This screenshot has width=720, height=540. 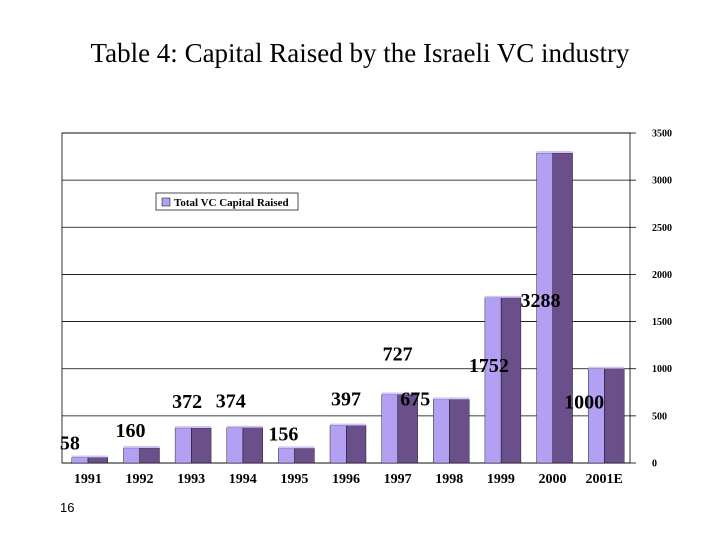 What do you see at coordinates (231, 402) in the screenshot?
I see `data-label: 374` at bounding box center [231, 402].